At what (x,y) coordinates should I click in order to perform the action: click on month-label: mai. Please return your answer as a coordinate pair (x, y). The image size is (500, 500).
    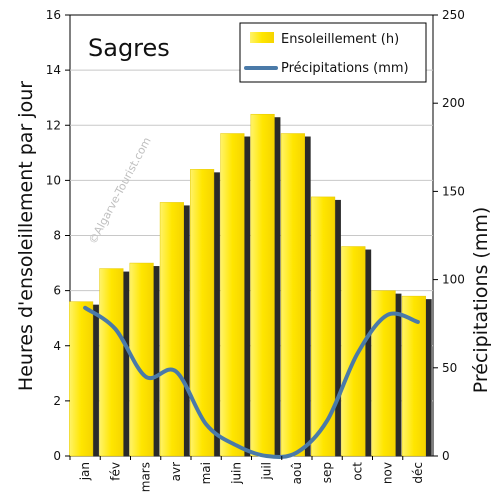
    Looking at the image, I should click on (206, 473).